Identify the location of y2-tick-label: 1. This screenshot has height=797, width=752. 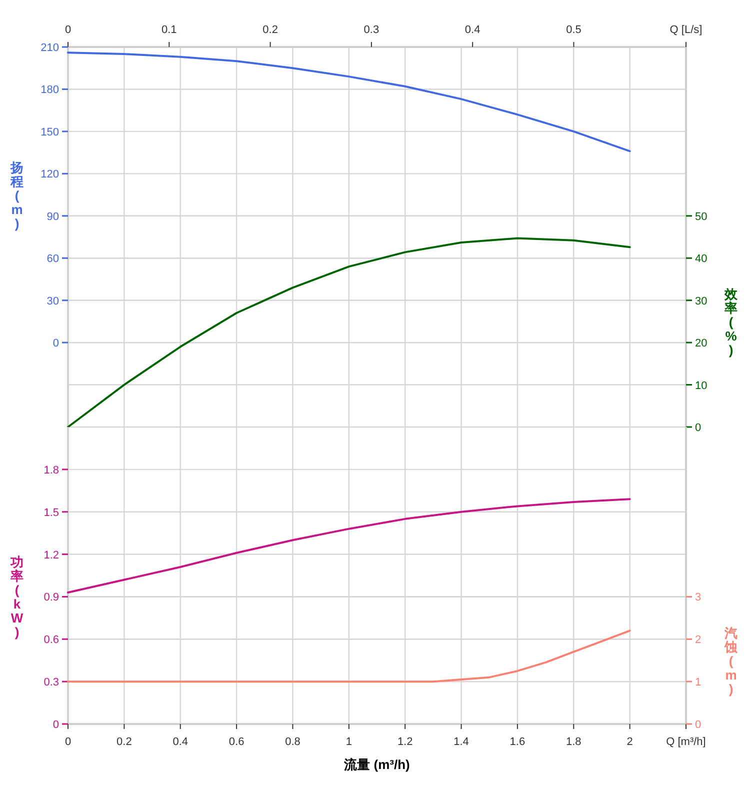
(698, 682).